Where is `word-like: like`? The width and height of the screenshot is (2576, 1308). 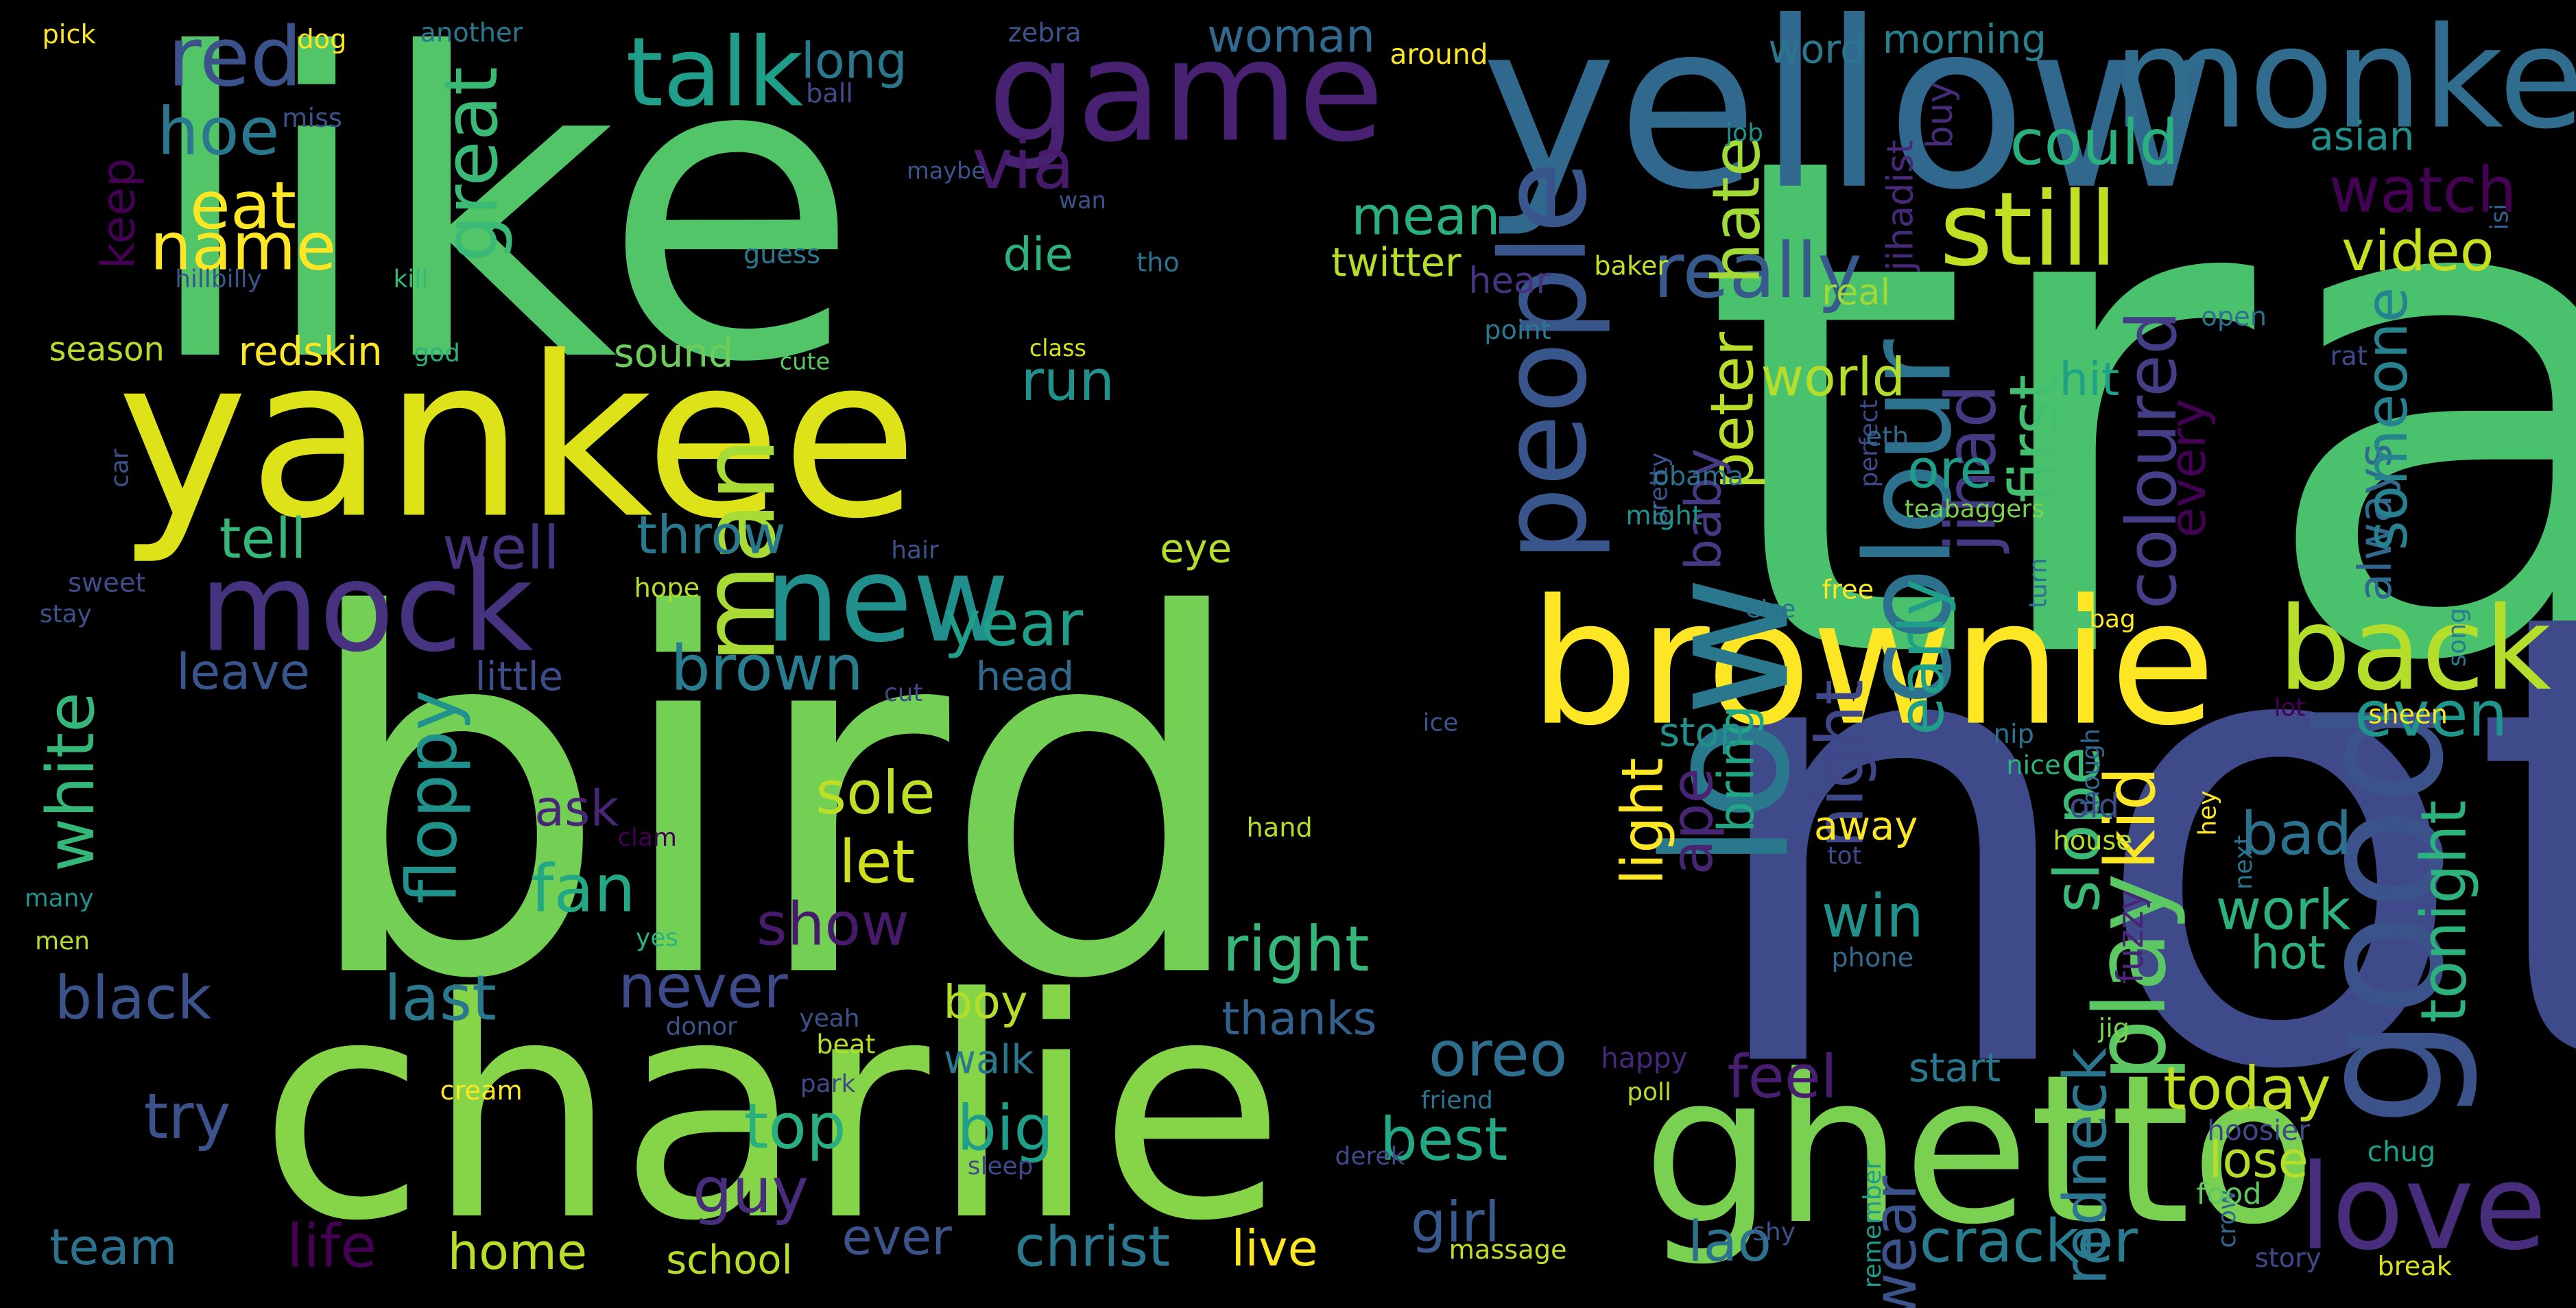
word-like: like is located at coordinates (501, 227).